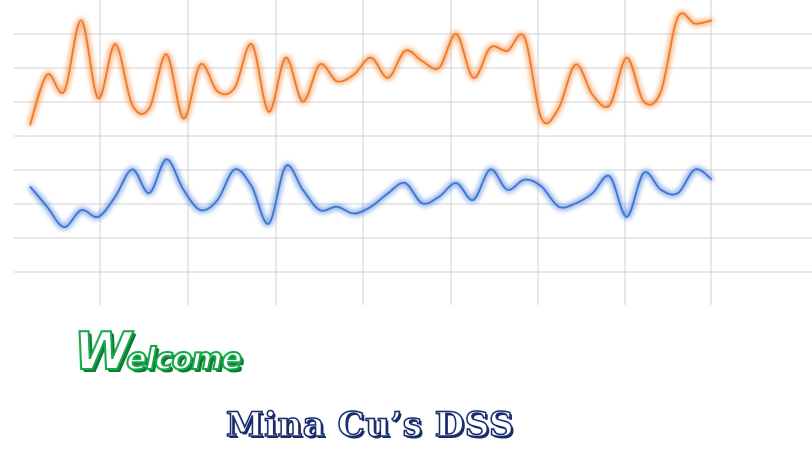  I want to click on welcome-heading: Welcome, so click(158, 352).